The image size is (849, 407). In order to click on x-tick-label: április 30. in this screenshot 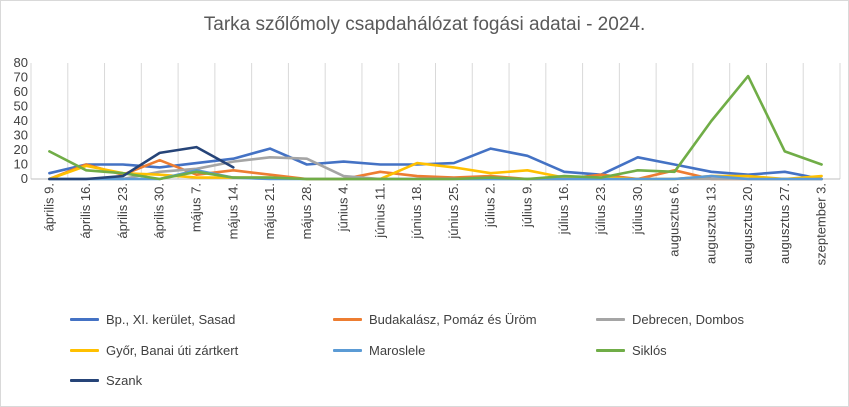, I will do `click(159, 211)`.